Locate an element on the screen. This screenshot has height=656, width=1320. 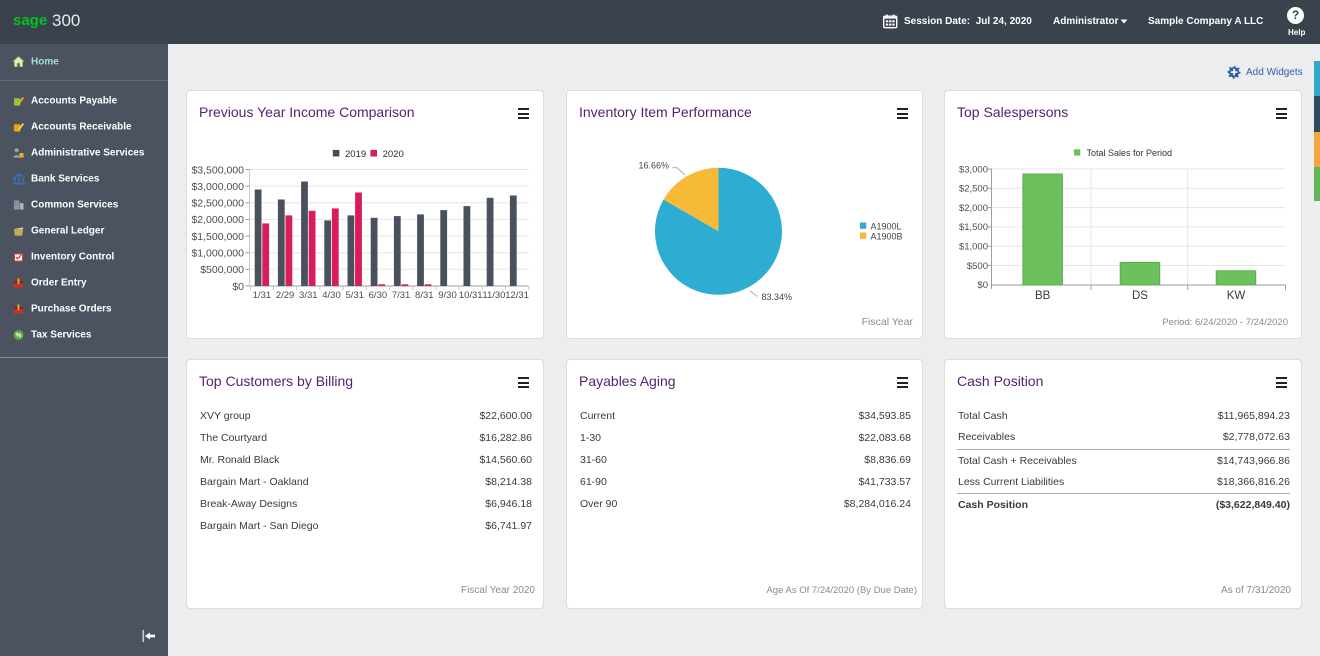
svg-text: $2,000,000 is located at coordinates (217, 220).